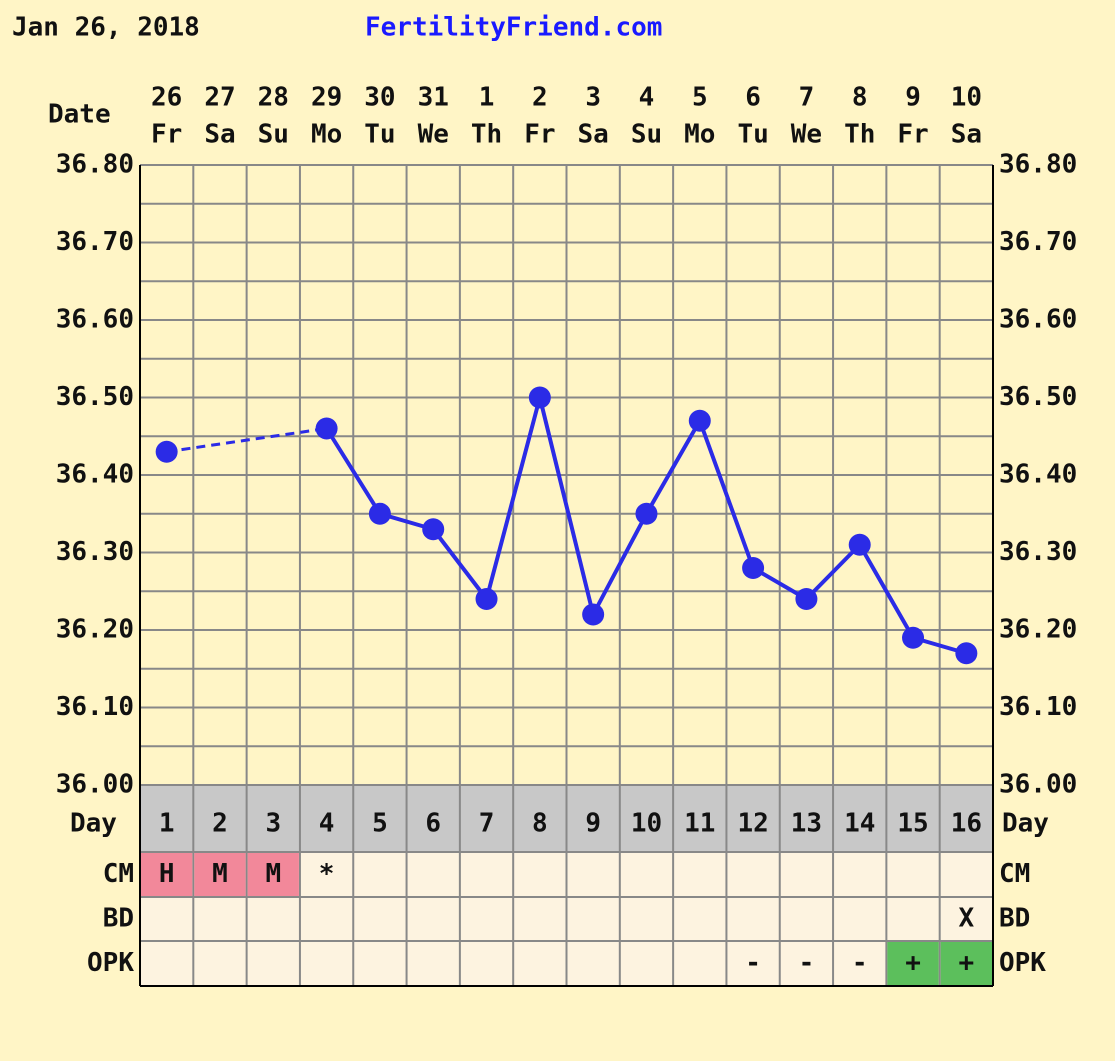 Image resolution: width=1115 pixels, height=1061 pixels. Describe the element at coordinates (699, 824) in the screenshot. I see `day-number: 11` at that location.